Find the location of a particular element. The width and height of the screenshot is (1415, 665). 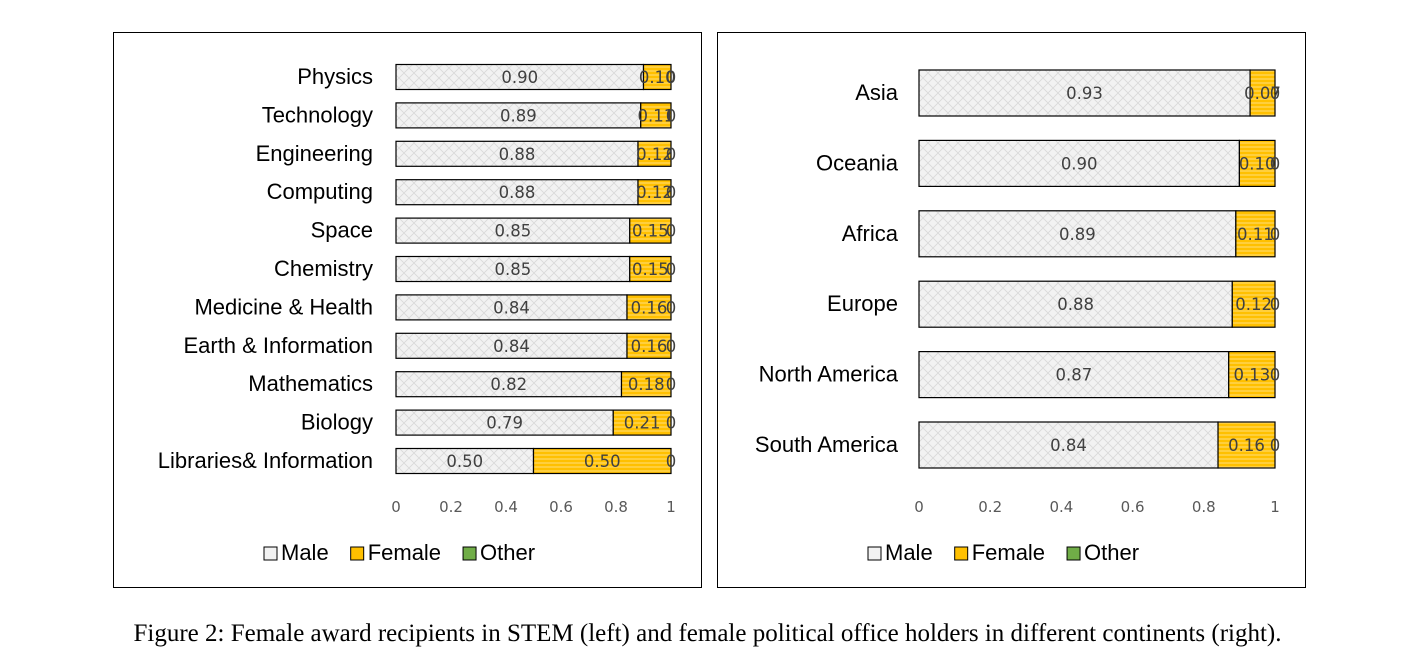

male-value-label: 0.88 is located at coordinates (517, 154).